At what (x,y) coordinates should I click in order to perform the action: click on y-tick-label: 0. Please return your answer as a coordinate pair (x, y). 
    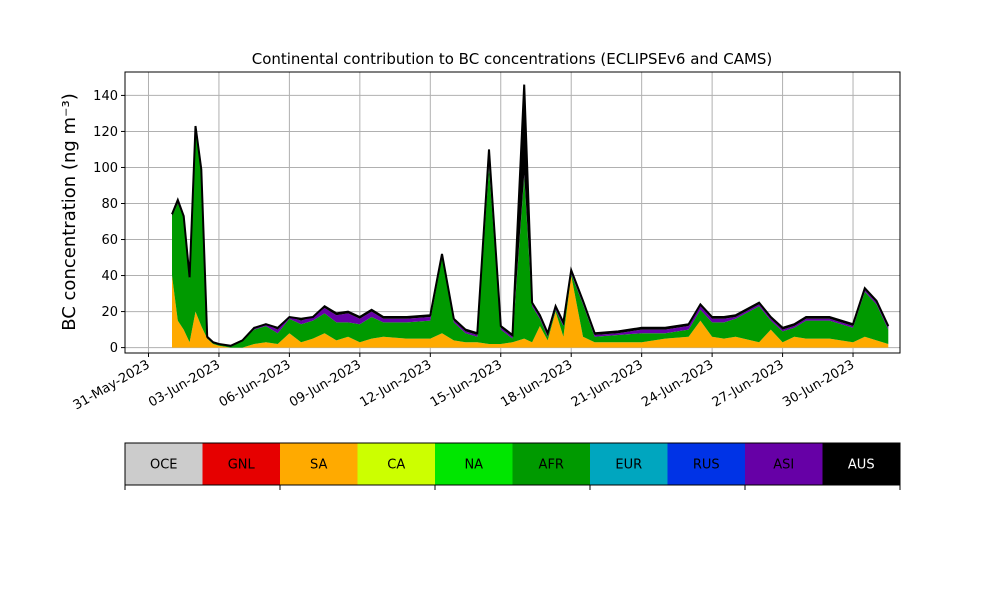
    Looking at the image, I should click on (114, 348).